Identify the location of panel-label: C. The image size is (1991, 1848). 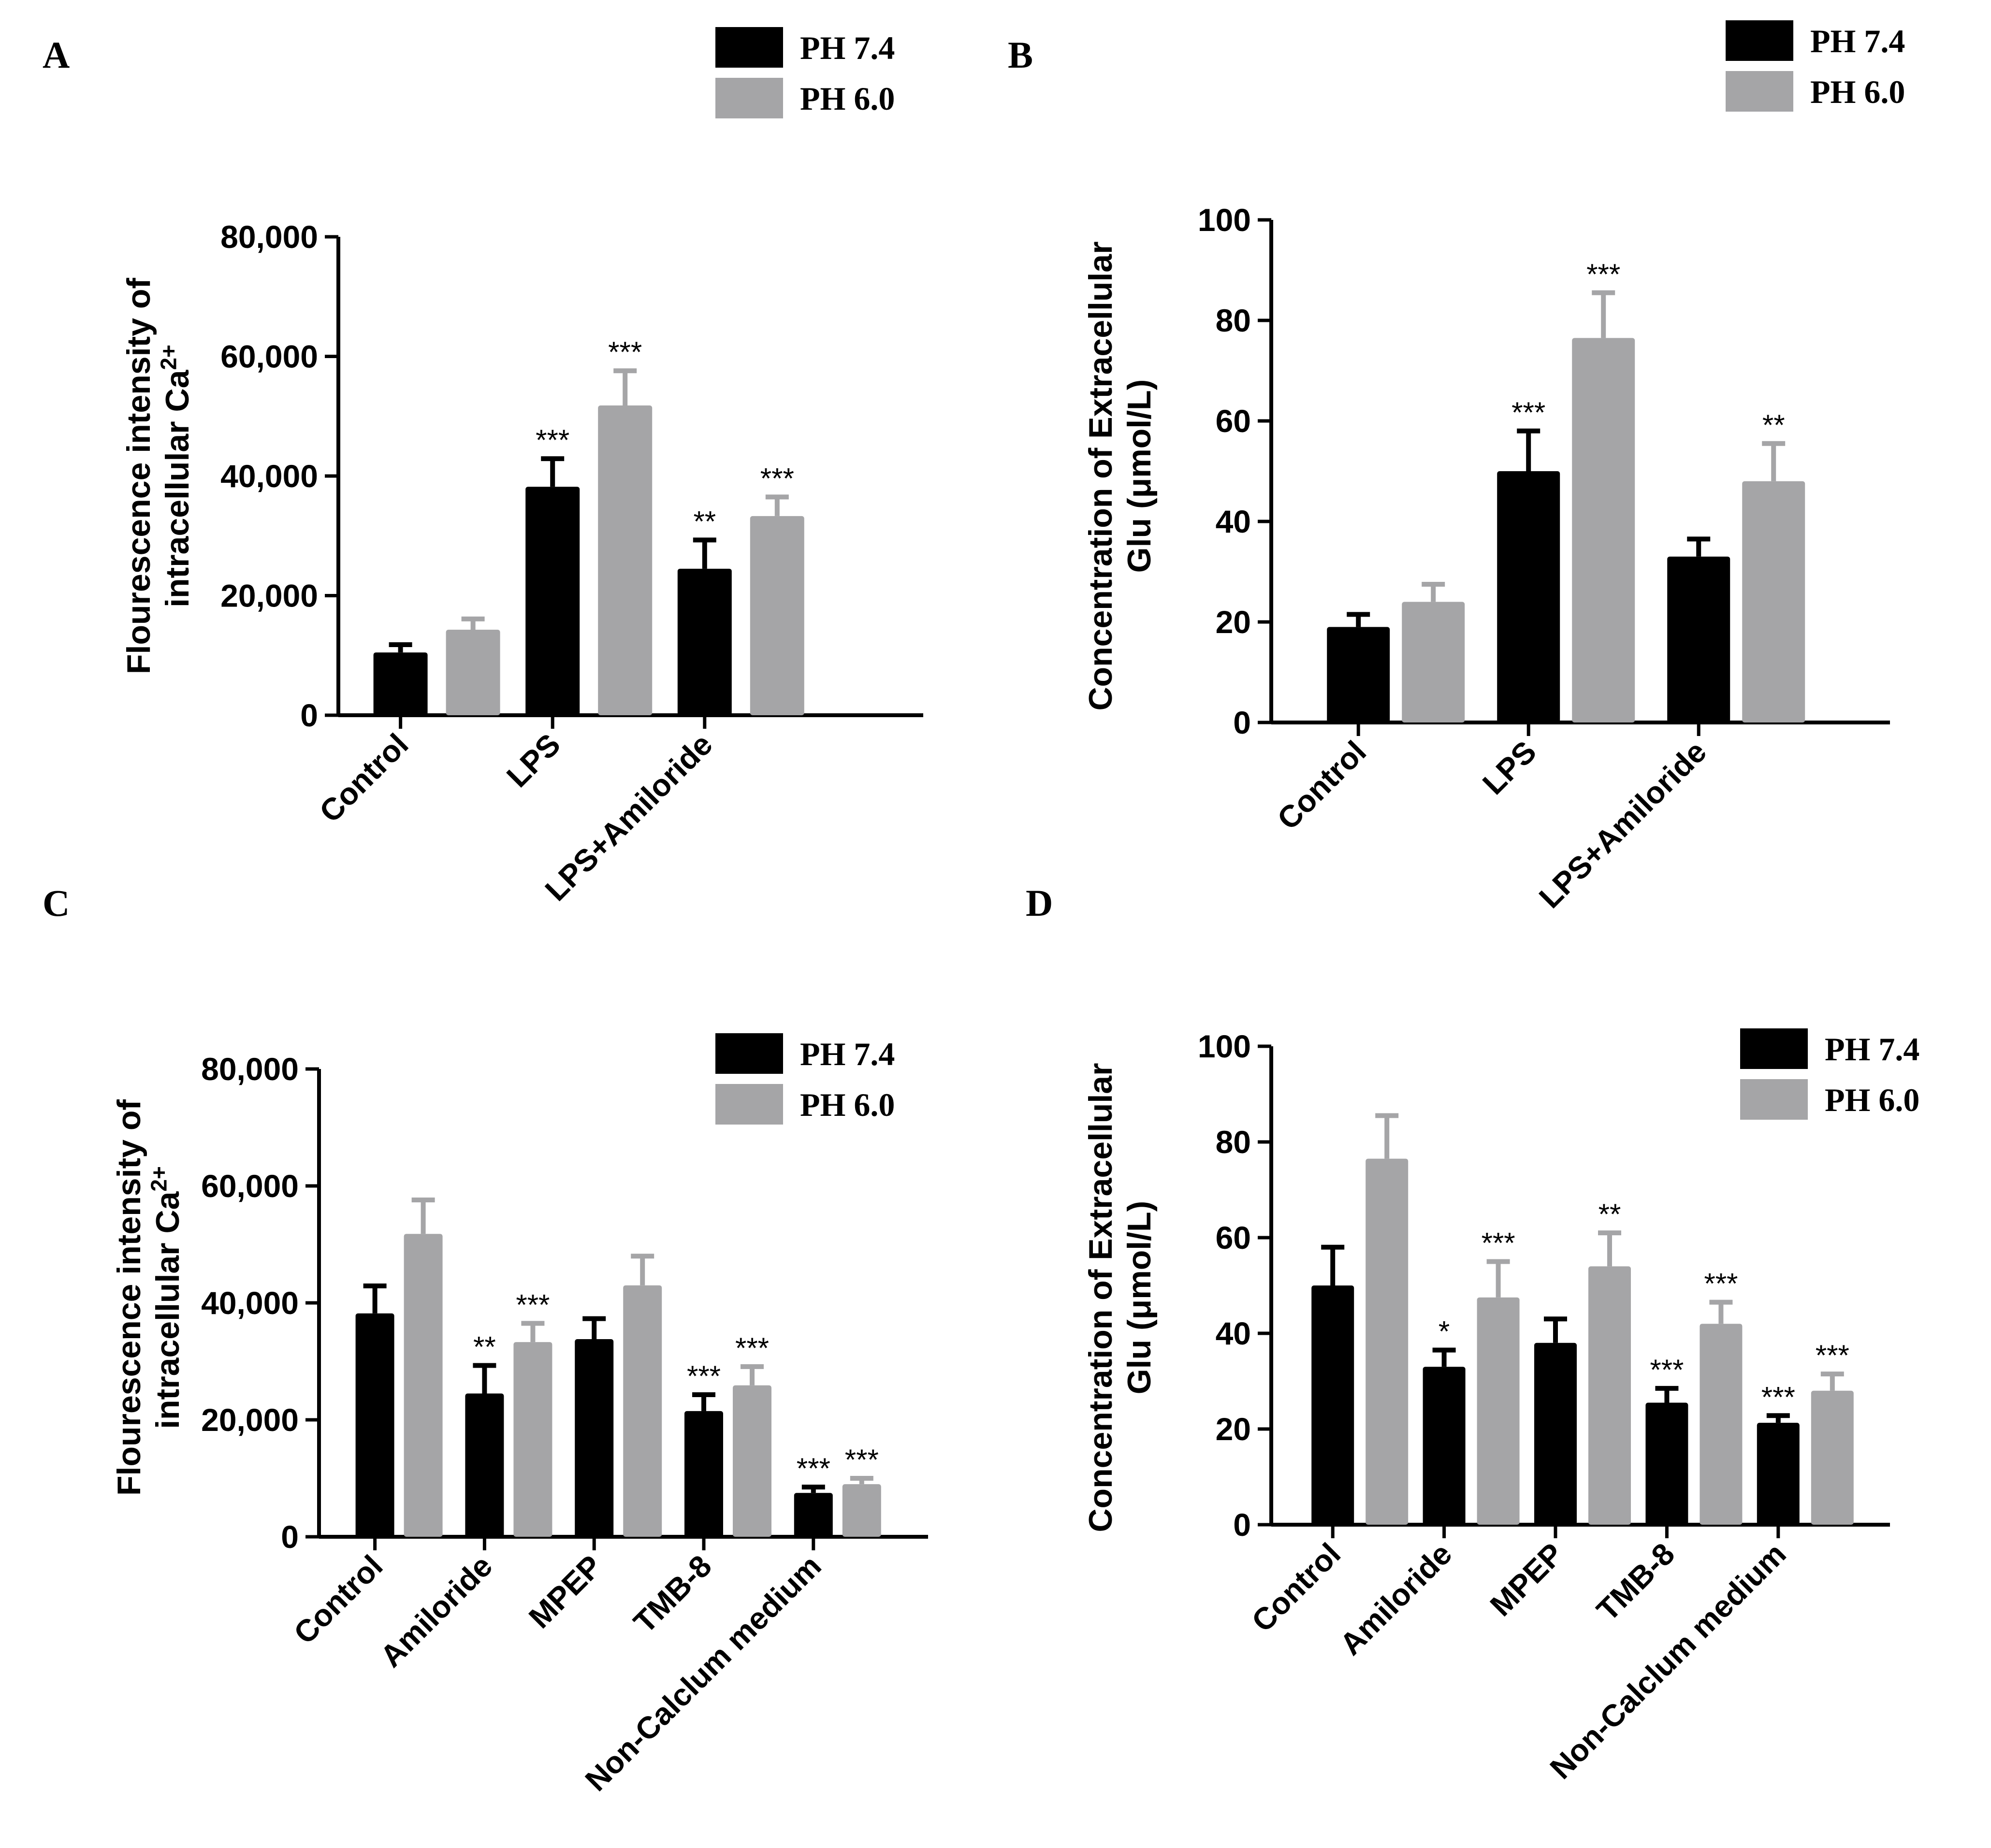
(56, 903).